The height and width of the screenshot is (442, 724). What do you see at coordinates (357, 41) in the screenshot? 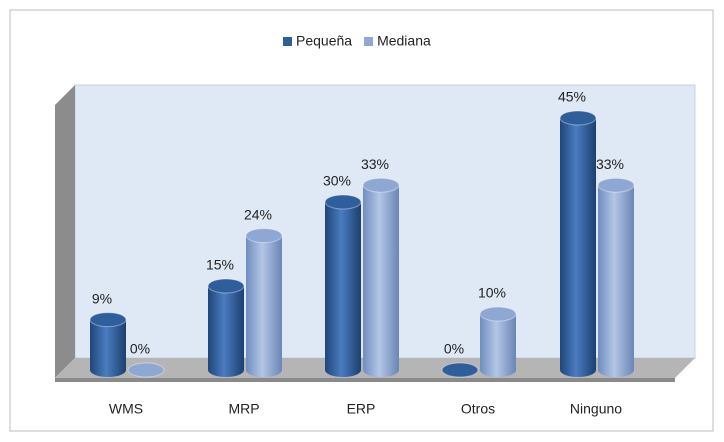
I see `legend: Pequeña Mediana` at bounding box center [357, 41].